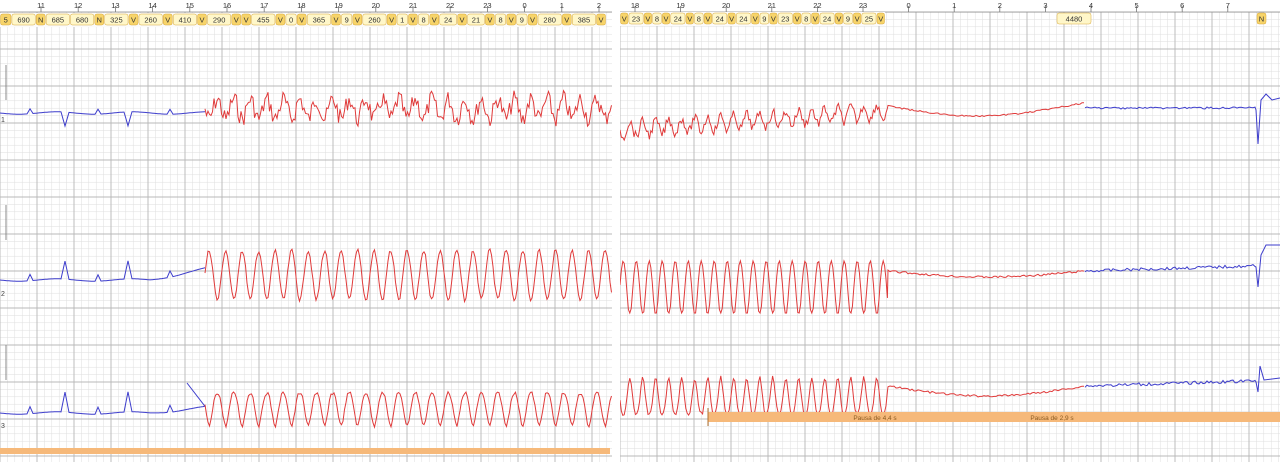 Image resolution: width=1280 pixels, height=462 pixels. What do you see at coordinates (219, 20) in the screenshot?
I see `annotation-label: 290` at bounding box center [219, 20].